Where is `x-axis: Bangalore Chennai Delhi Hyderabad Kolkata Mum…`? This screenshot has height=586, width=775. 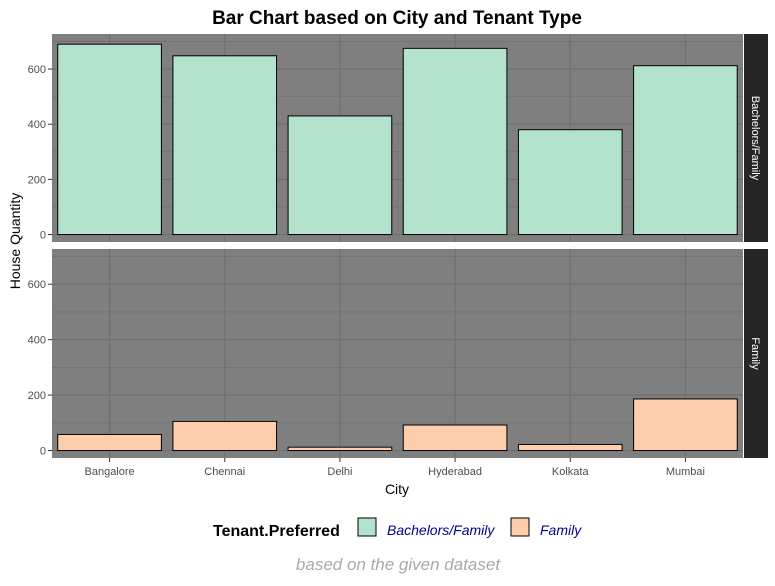
x-axis: Bangalore Chennai Delhi Hyderabad Kolkata Mum… is located at coordinates (395, 468).